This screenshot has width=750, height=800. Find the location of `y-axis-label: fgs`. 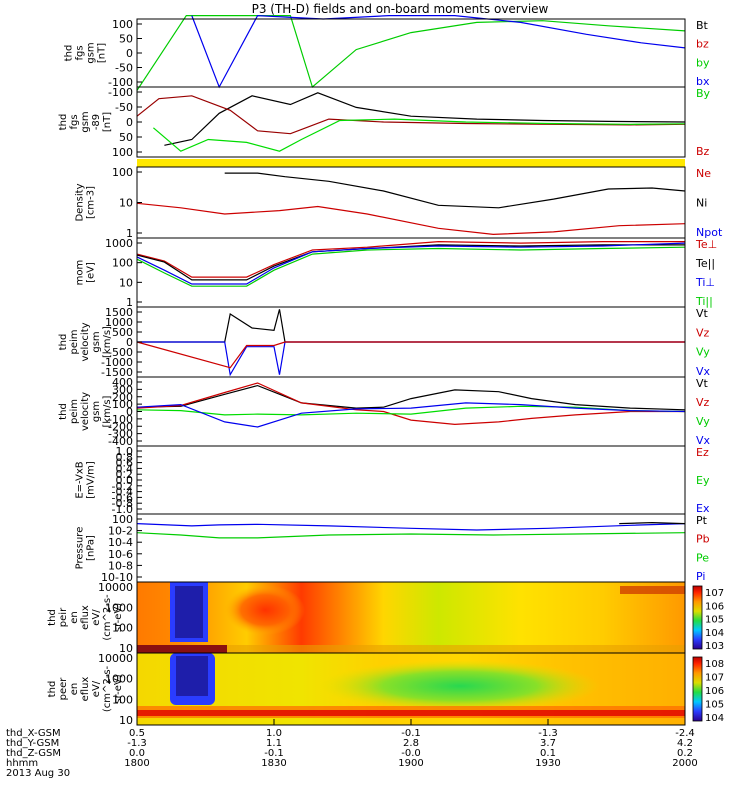

y-axis-label: fgs is located at coordinates (80, 52).